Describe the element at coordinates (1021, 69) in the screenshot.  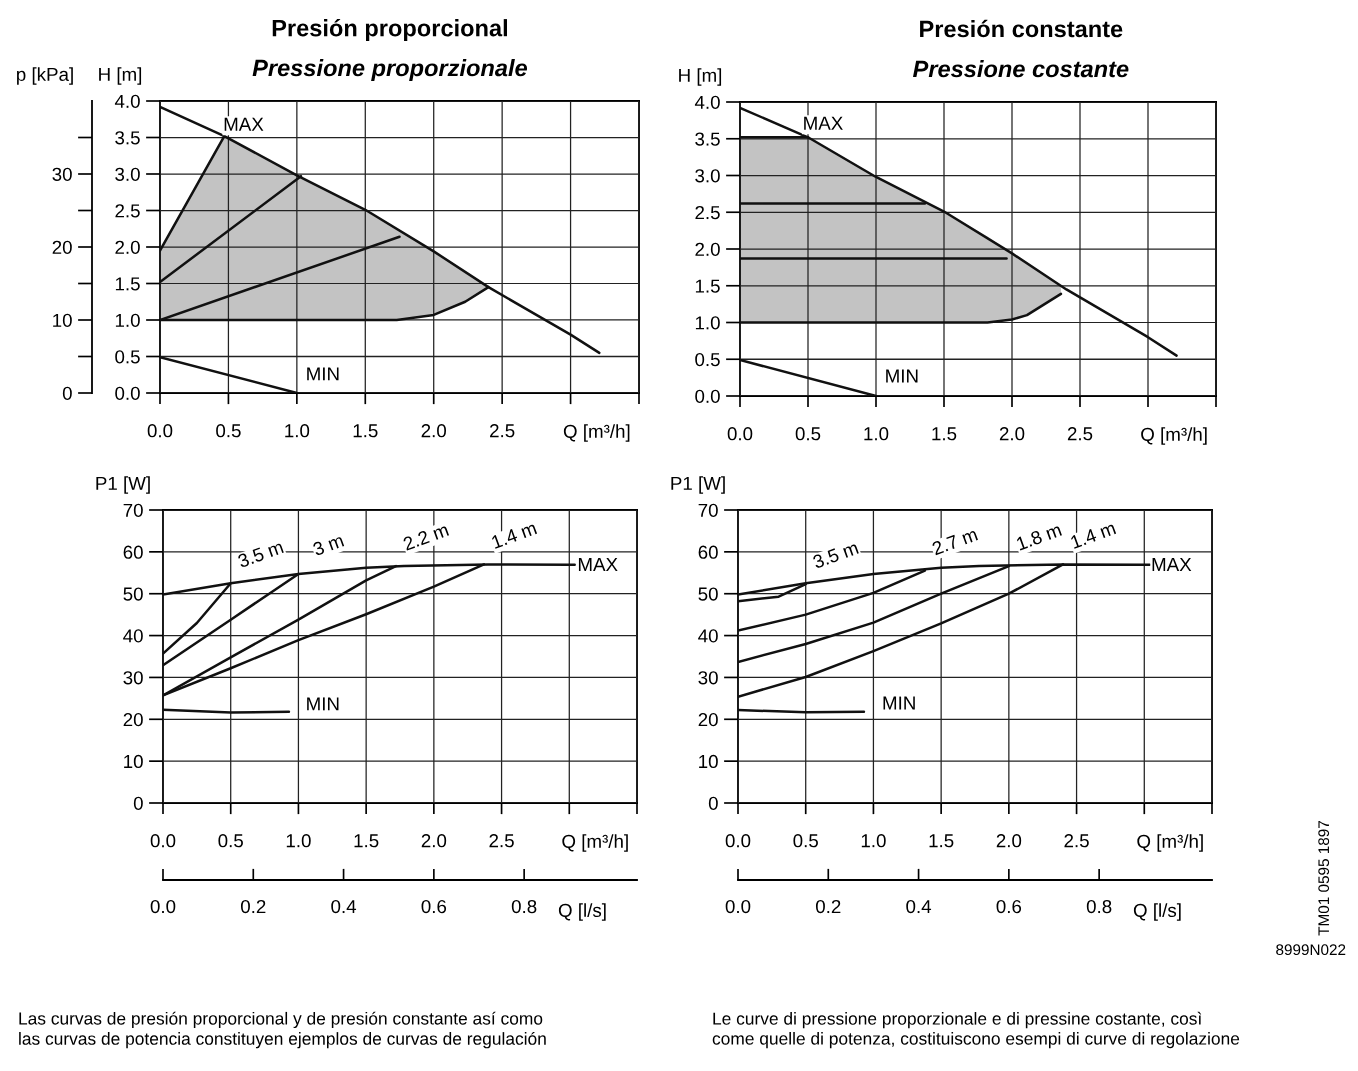
I see `chart-subtitle: Pressione costante` at that location.